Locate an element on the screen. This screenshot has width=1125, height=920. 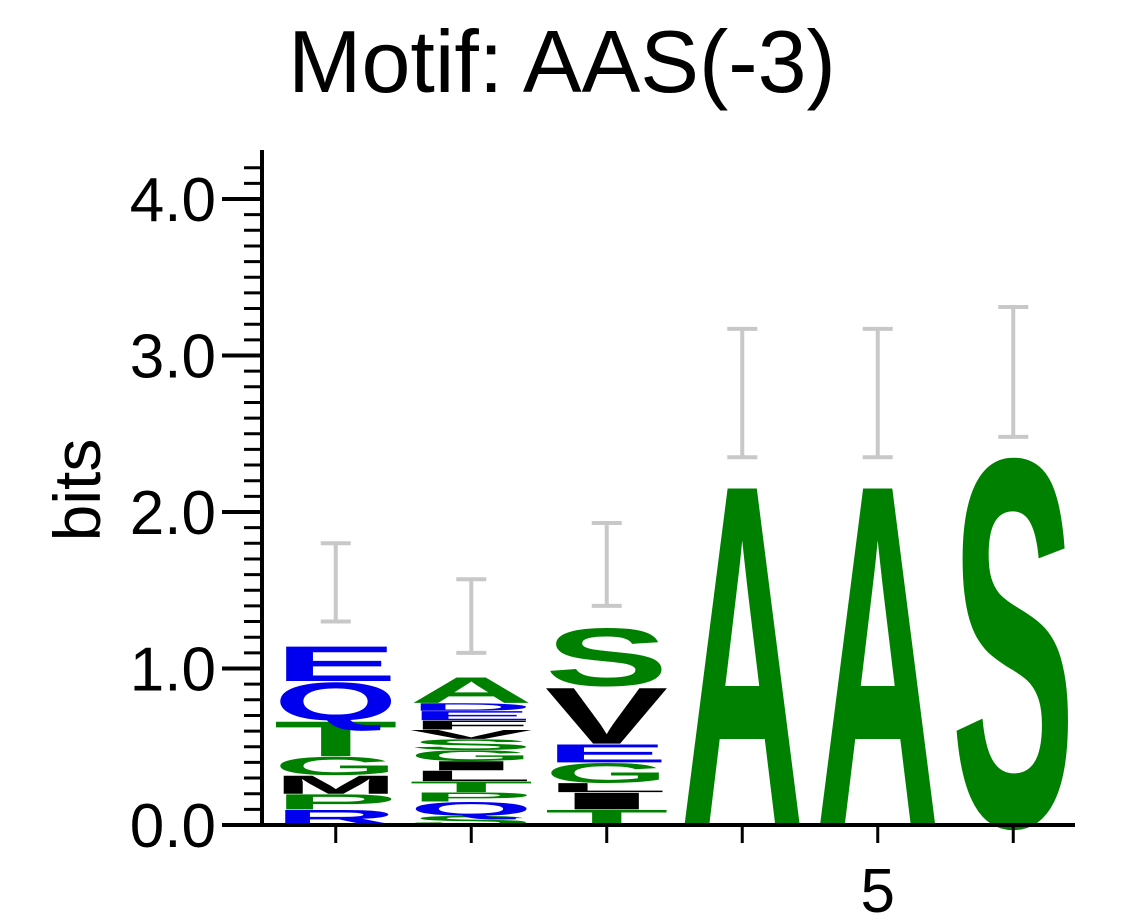
y-axis-label: bits is located at coordinates (77, 490).